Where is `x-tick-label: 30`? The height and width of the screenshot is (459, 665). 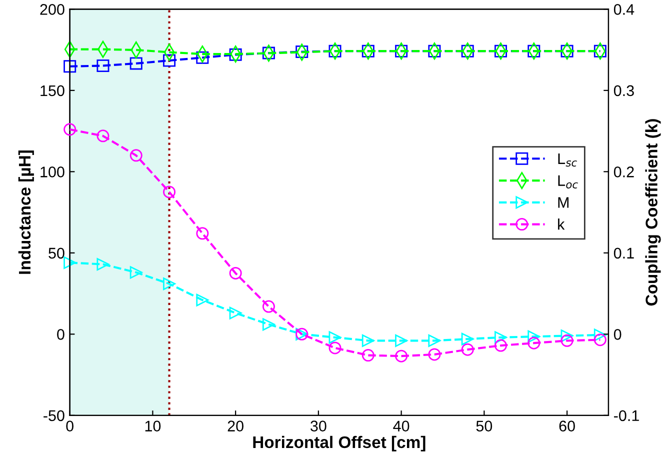
x-tick-label: 30 is located at coordinates (318, 426).